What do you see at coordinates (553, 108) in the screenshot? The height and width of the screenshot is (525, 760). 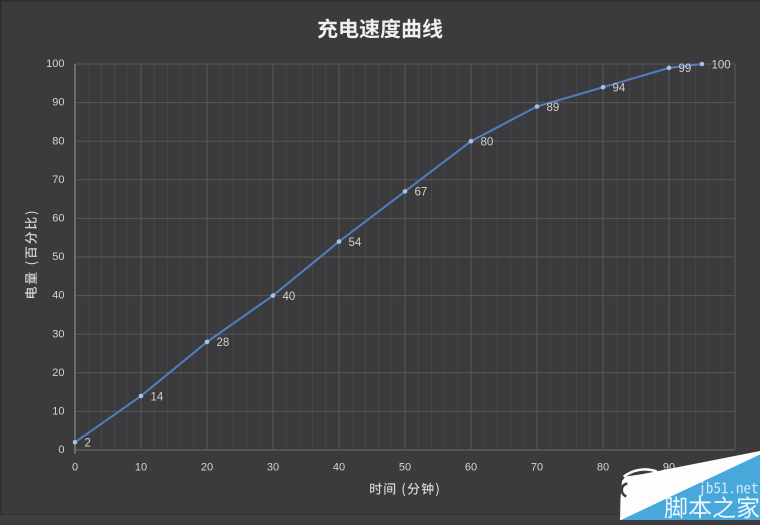 I see `svg-text: 89` at bounding box center [553, 108].